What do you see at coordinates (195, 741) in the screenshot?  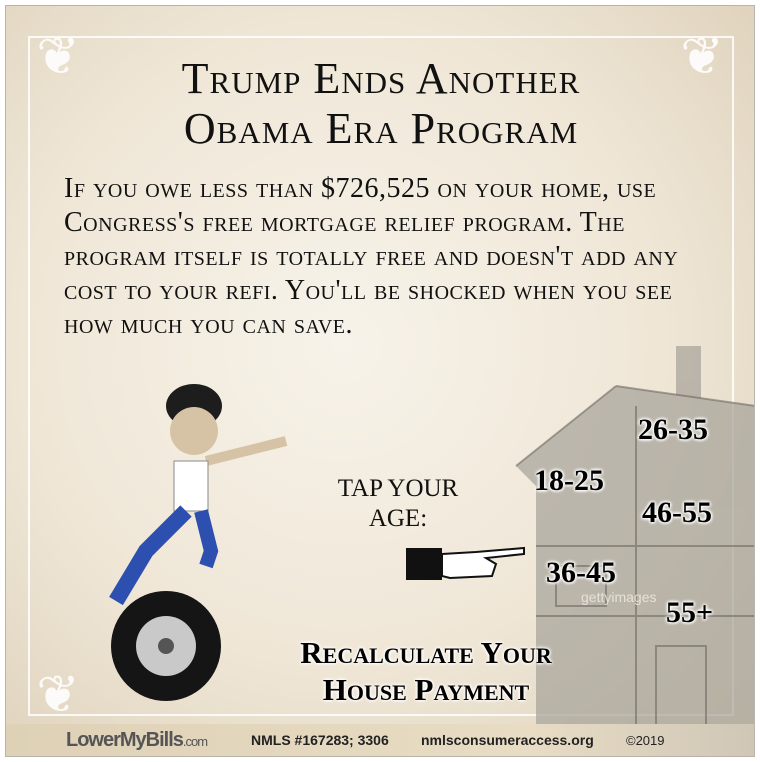 I see `logo-suffix: .com` at bounding box center [195, 741].